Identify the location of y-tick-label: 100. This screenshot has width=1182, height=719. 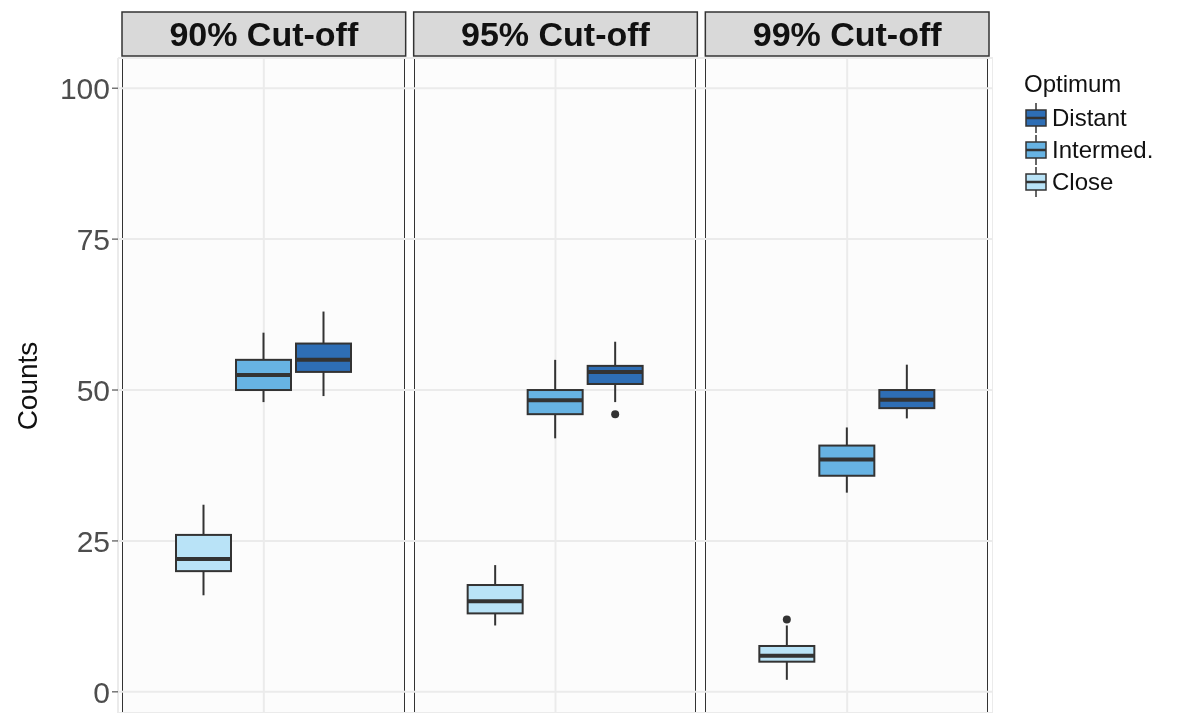
(84, 88).